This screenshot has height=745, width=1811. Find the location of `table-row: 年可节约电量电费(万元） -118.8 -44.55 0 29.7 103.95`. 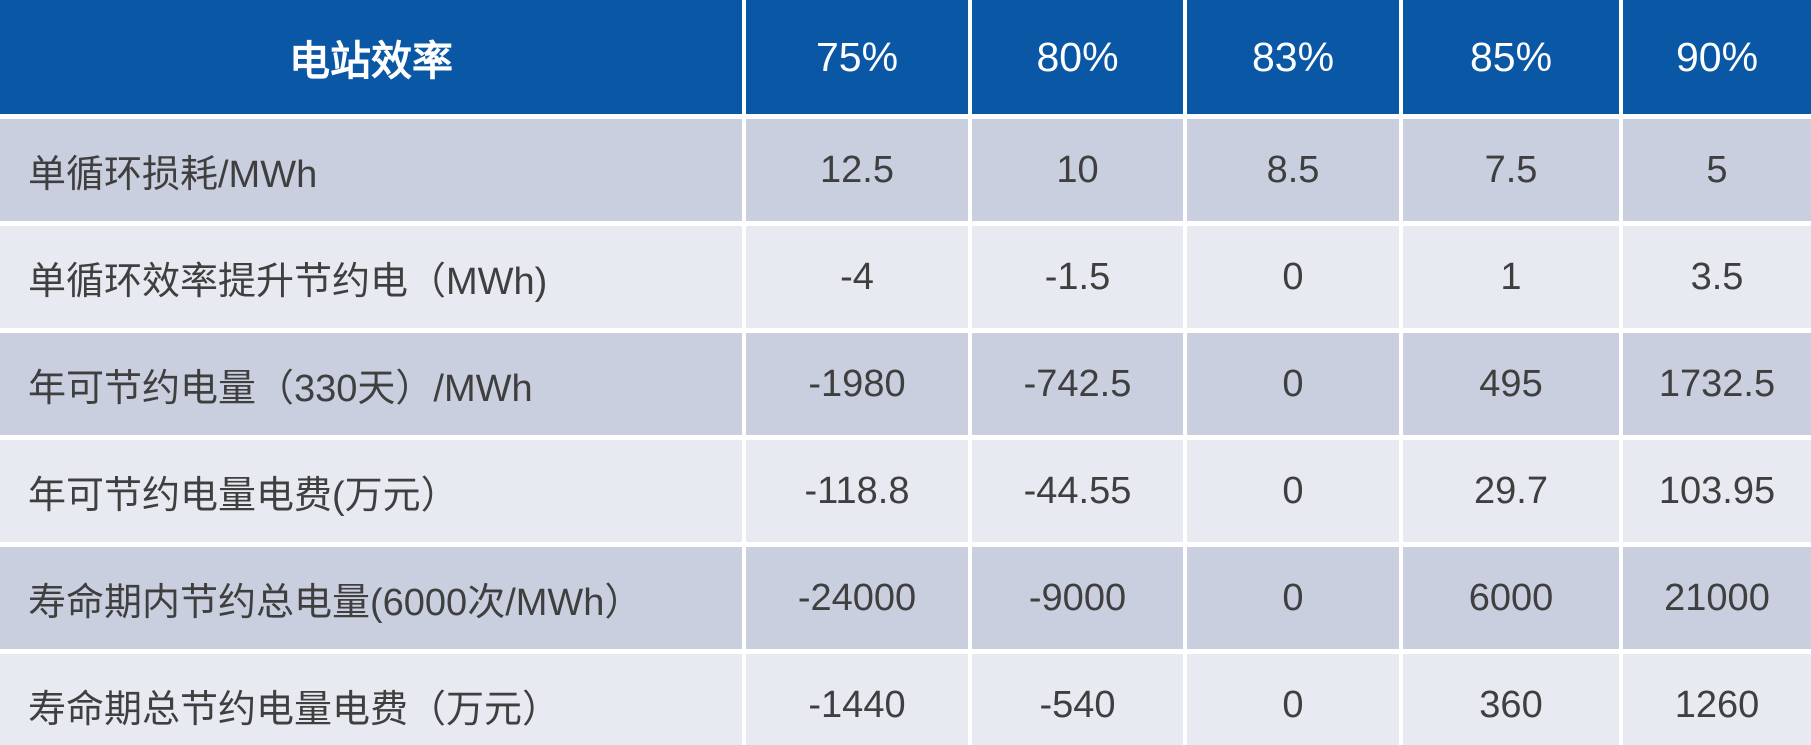

table-row: 年可节约电量电费(万元） -118.8 -44.55 0 29.7 103.95 is located at coordinates (905, 490).